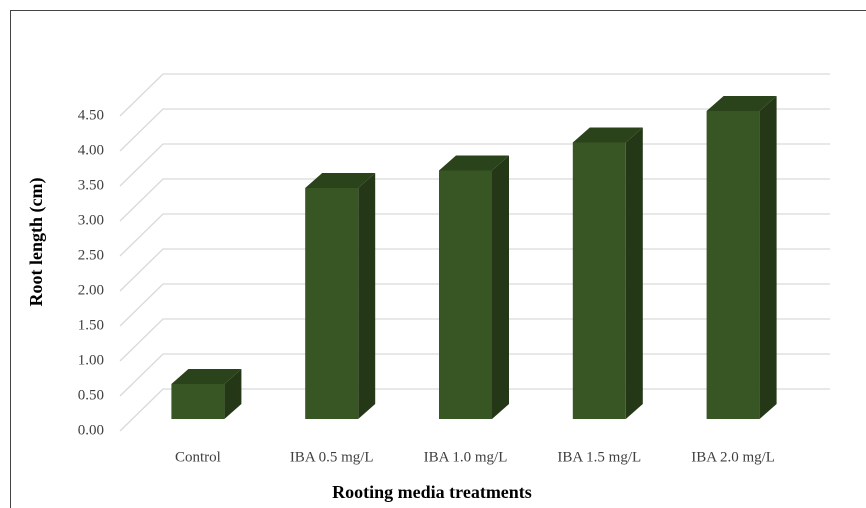 Image resolution: width=866 pixels, height=508 pixels. Describe the element at coordinates (466, 457) in the screenshot. I see `x-tick-label: IBA 1.0 mg/L` at that location.